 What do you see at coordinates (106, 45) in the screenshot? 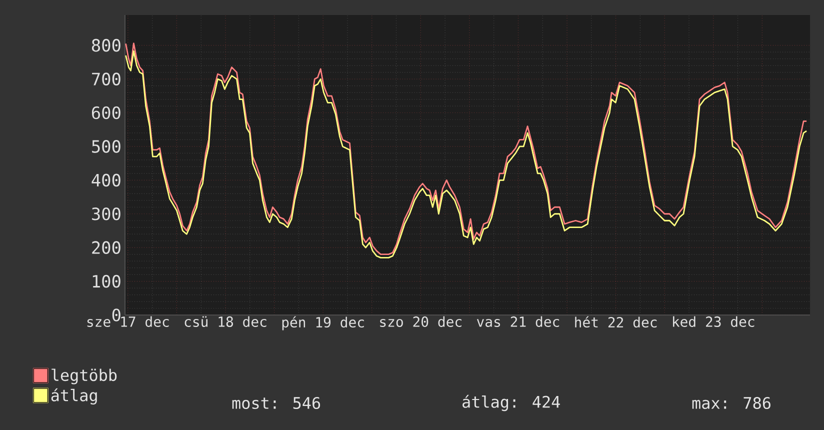
I see `y-tick-label: 800` at bounding box center [106, 45].